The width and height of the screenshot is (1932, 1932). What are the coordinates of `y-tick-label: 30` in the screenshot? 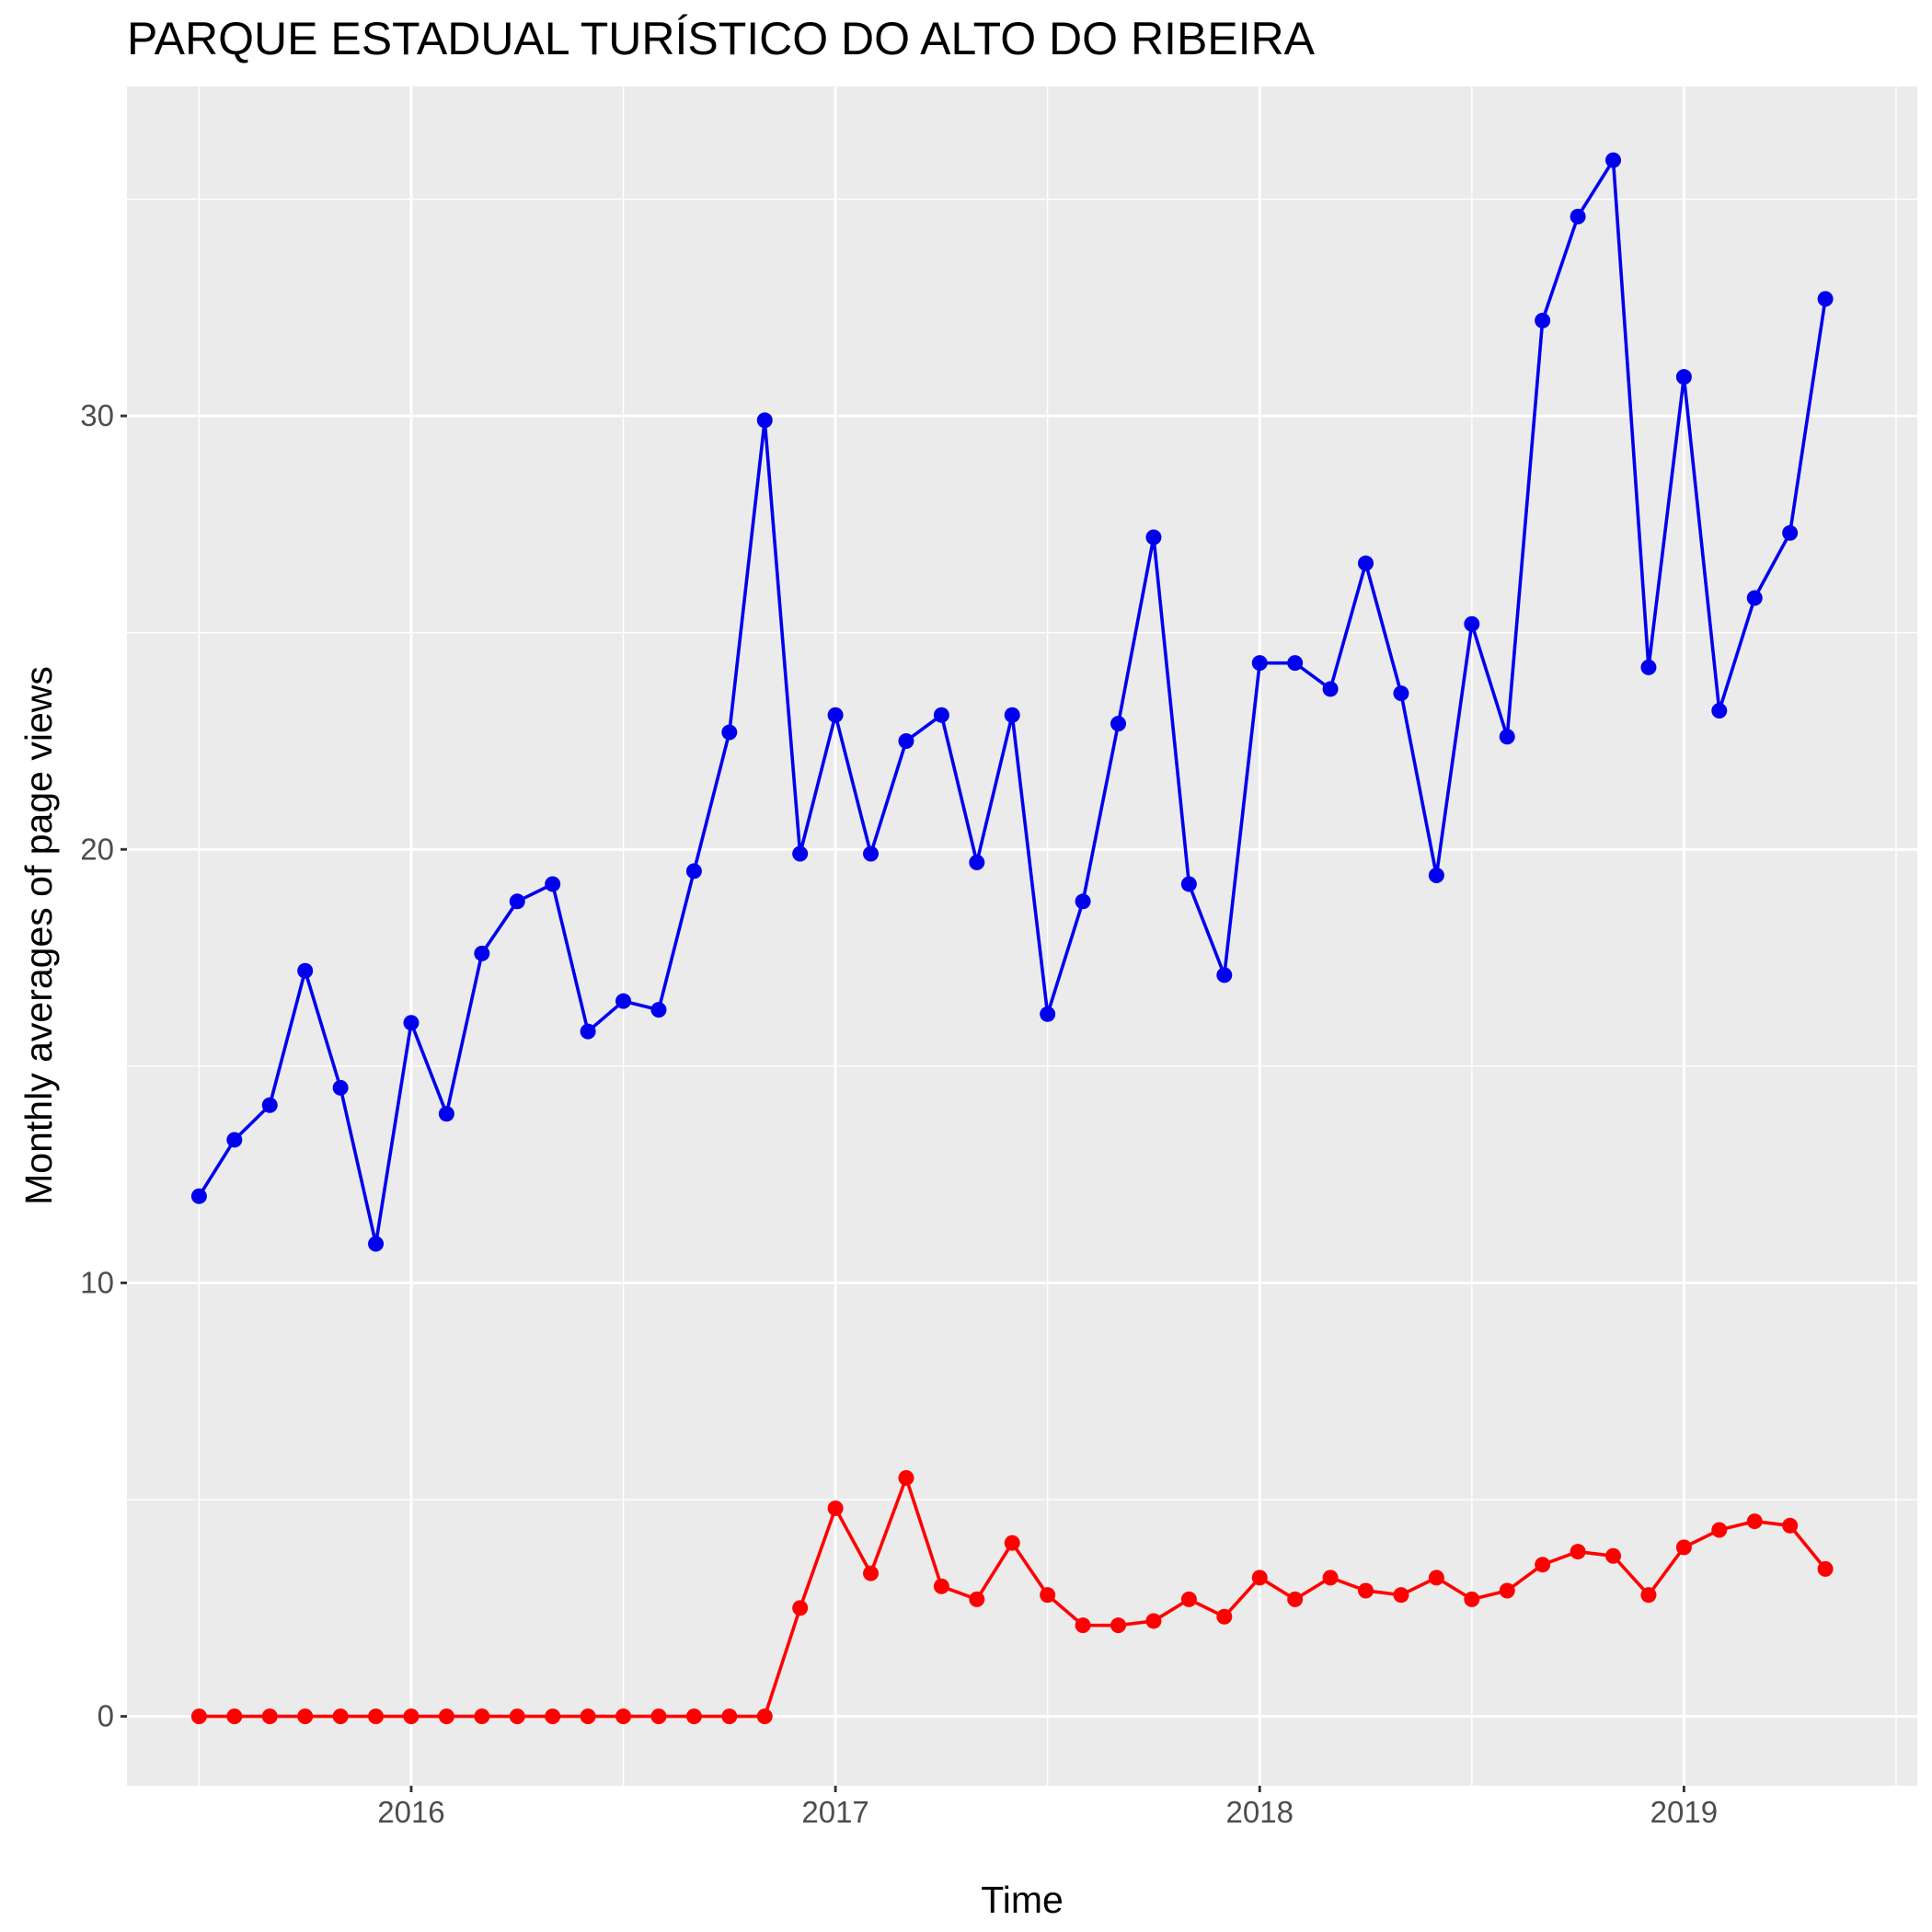 It's located at (97, 415).